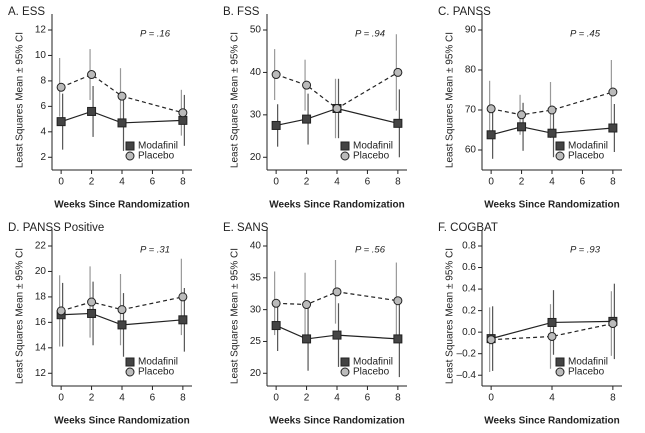 The height and width of the screenshot is (433, 645). I want to click on y-tick-label: 8, so click(43, 81).